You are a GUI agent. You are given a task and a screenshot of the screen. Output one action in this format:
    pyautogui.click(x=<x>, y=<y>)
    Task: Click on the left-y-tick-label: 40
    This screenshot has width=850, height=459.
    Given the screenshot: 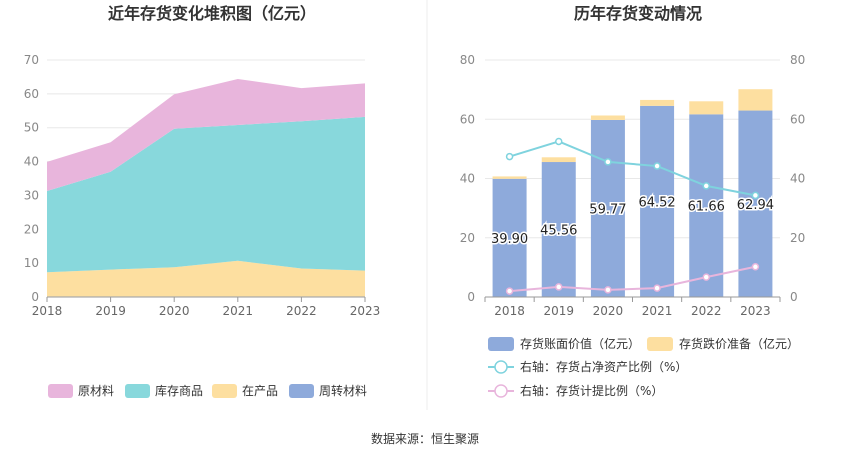 What is the action you would take?
    pyautogui.click(x=31, y=162)
    